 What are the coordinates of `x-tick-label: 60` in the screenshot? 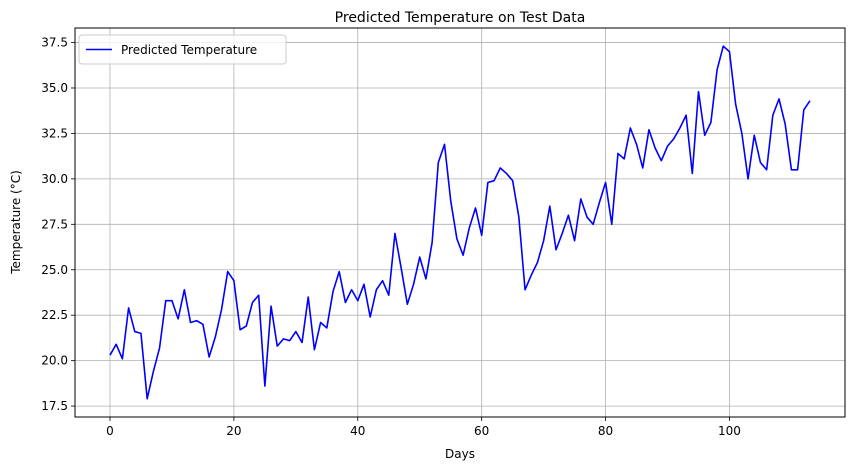 It's located at (481, 431).